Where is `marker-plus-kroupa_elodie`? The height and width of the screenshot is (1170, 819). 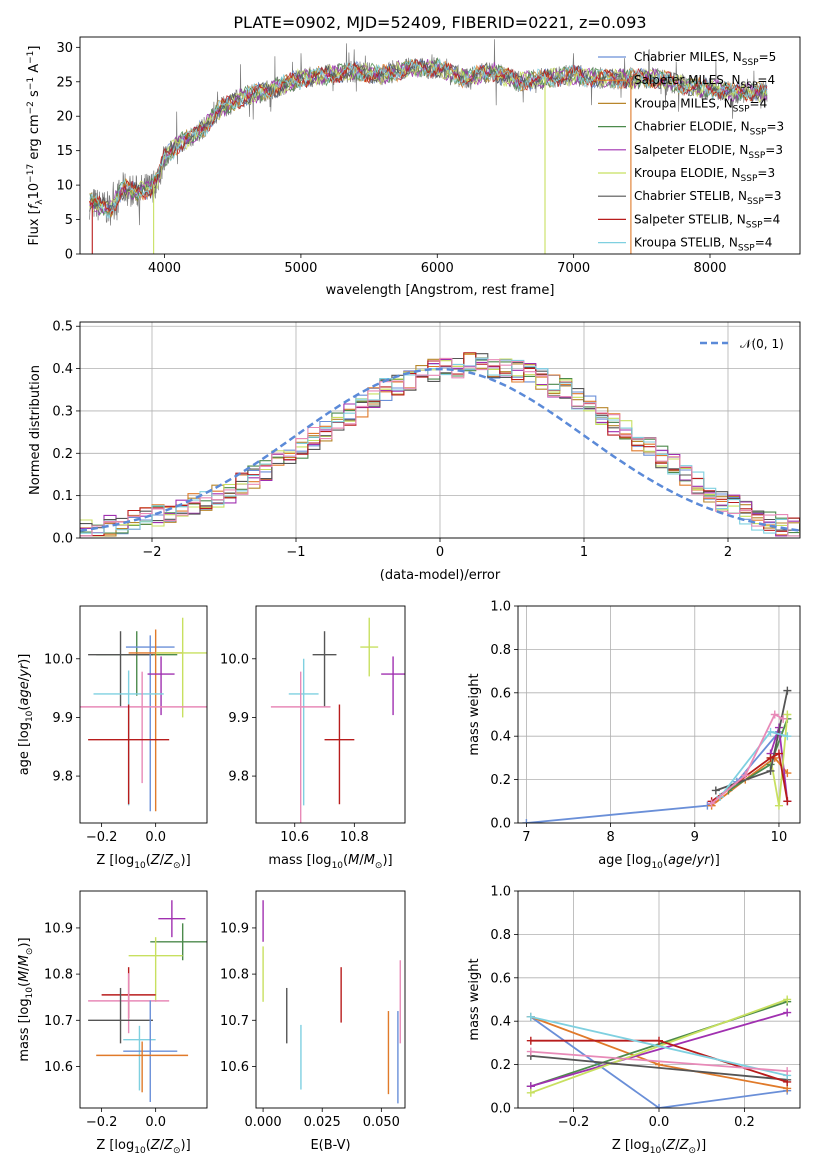 marker-plus-kroupa_elodie is located at coordinates (778, 805).